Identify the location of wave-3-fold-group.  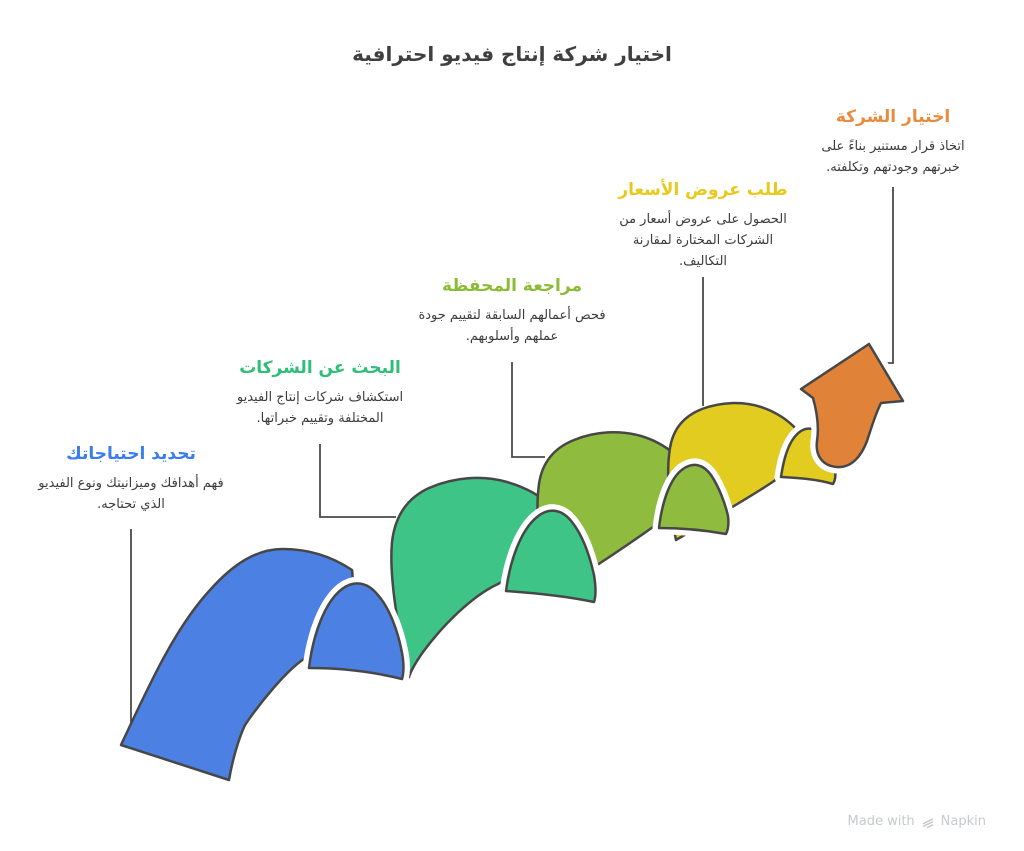
(693, 499).